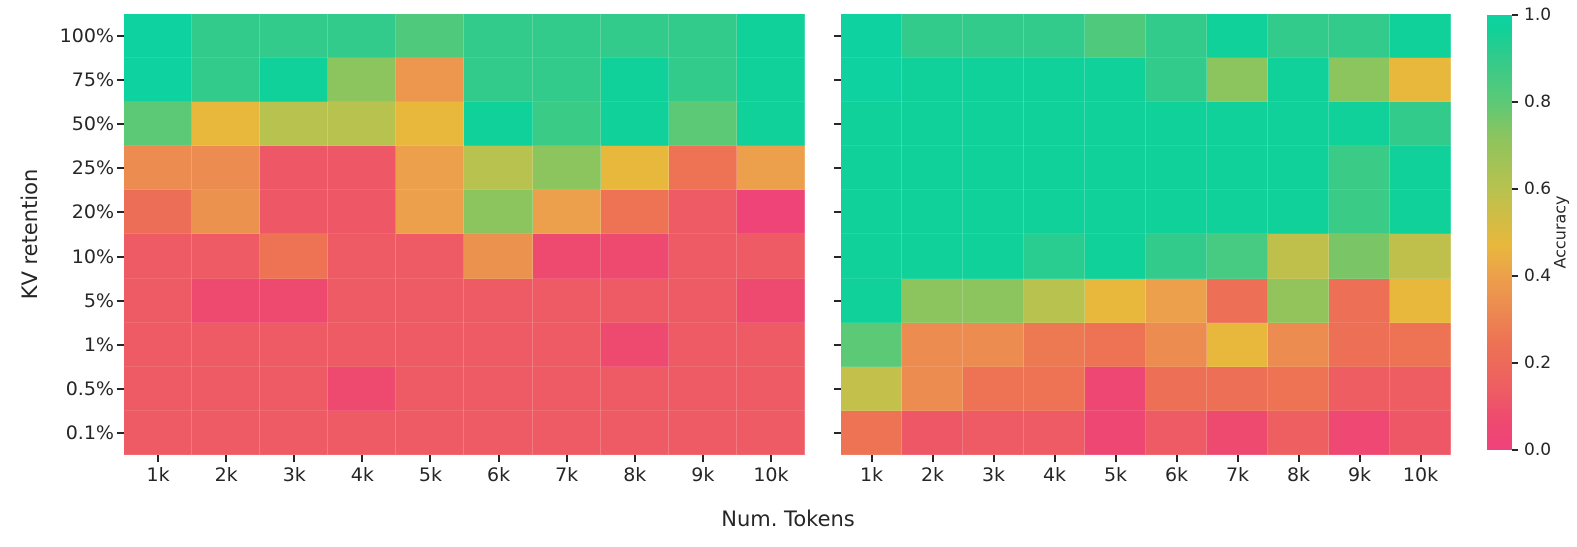  I want to click on y-tick-label: 50%, so click(92, 124).